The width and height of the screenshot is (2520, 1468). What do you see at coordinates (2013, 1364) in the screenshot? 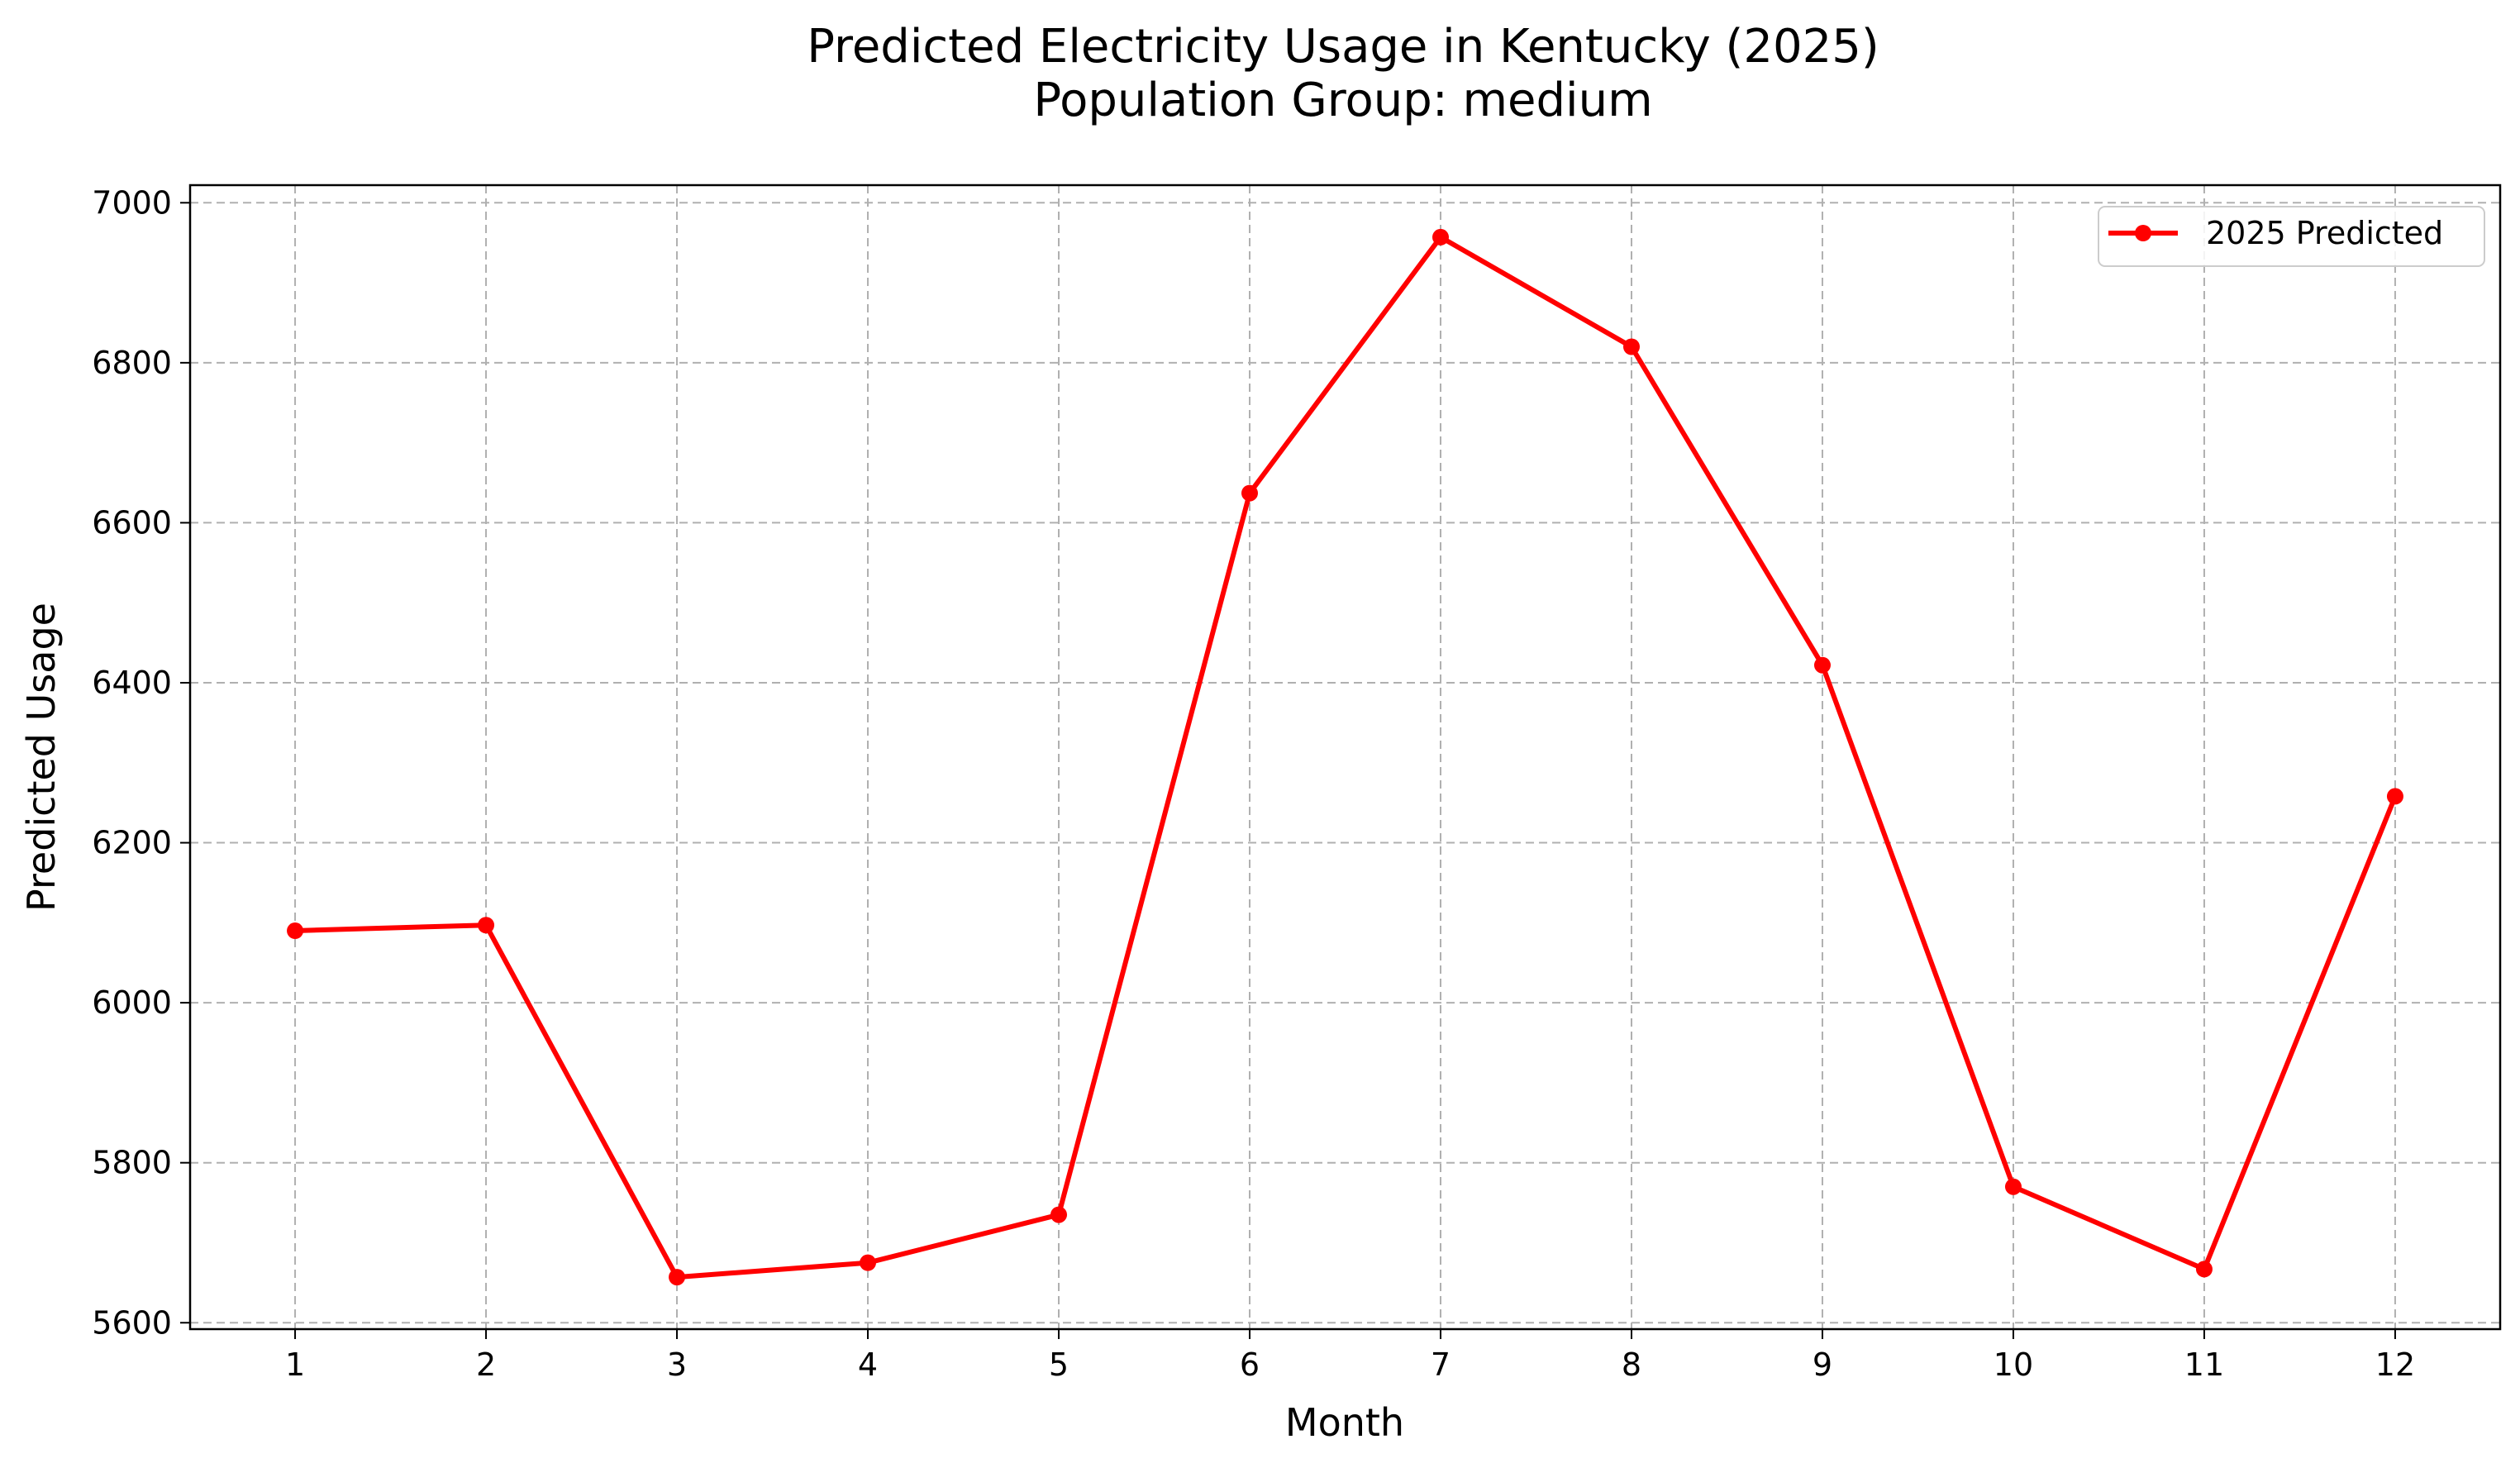
I see `x-tick-label: 10` at bounding box center [2013, 1364].